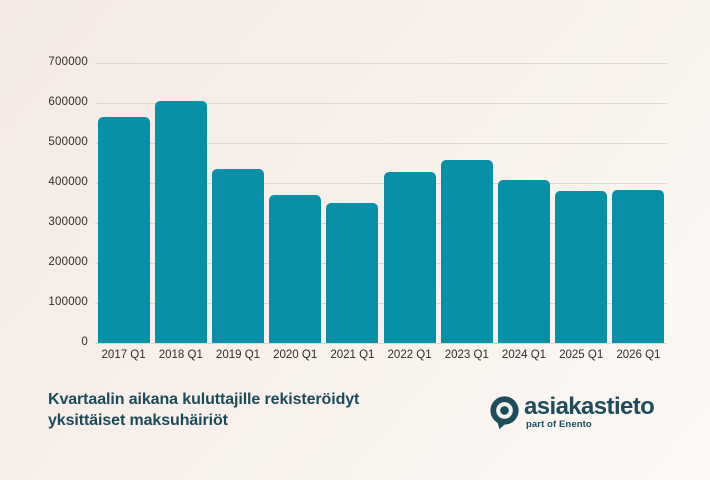 This screenshot has height=480, width=710. What do you see at coordinates (138, 420) in the screenshot?
I see `caption-line-2: yksittäiset maksuhäiriöt` at bounding box center [138, 420].